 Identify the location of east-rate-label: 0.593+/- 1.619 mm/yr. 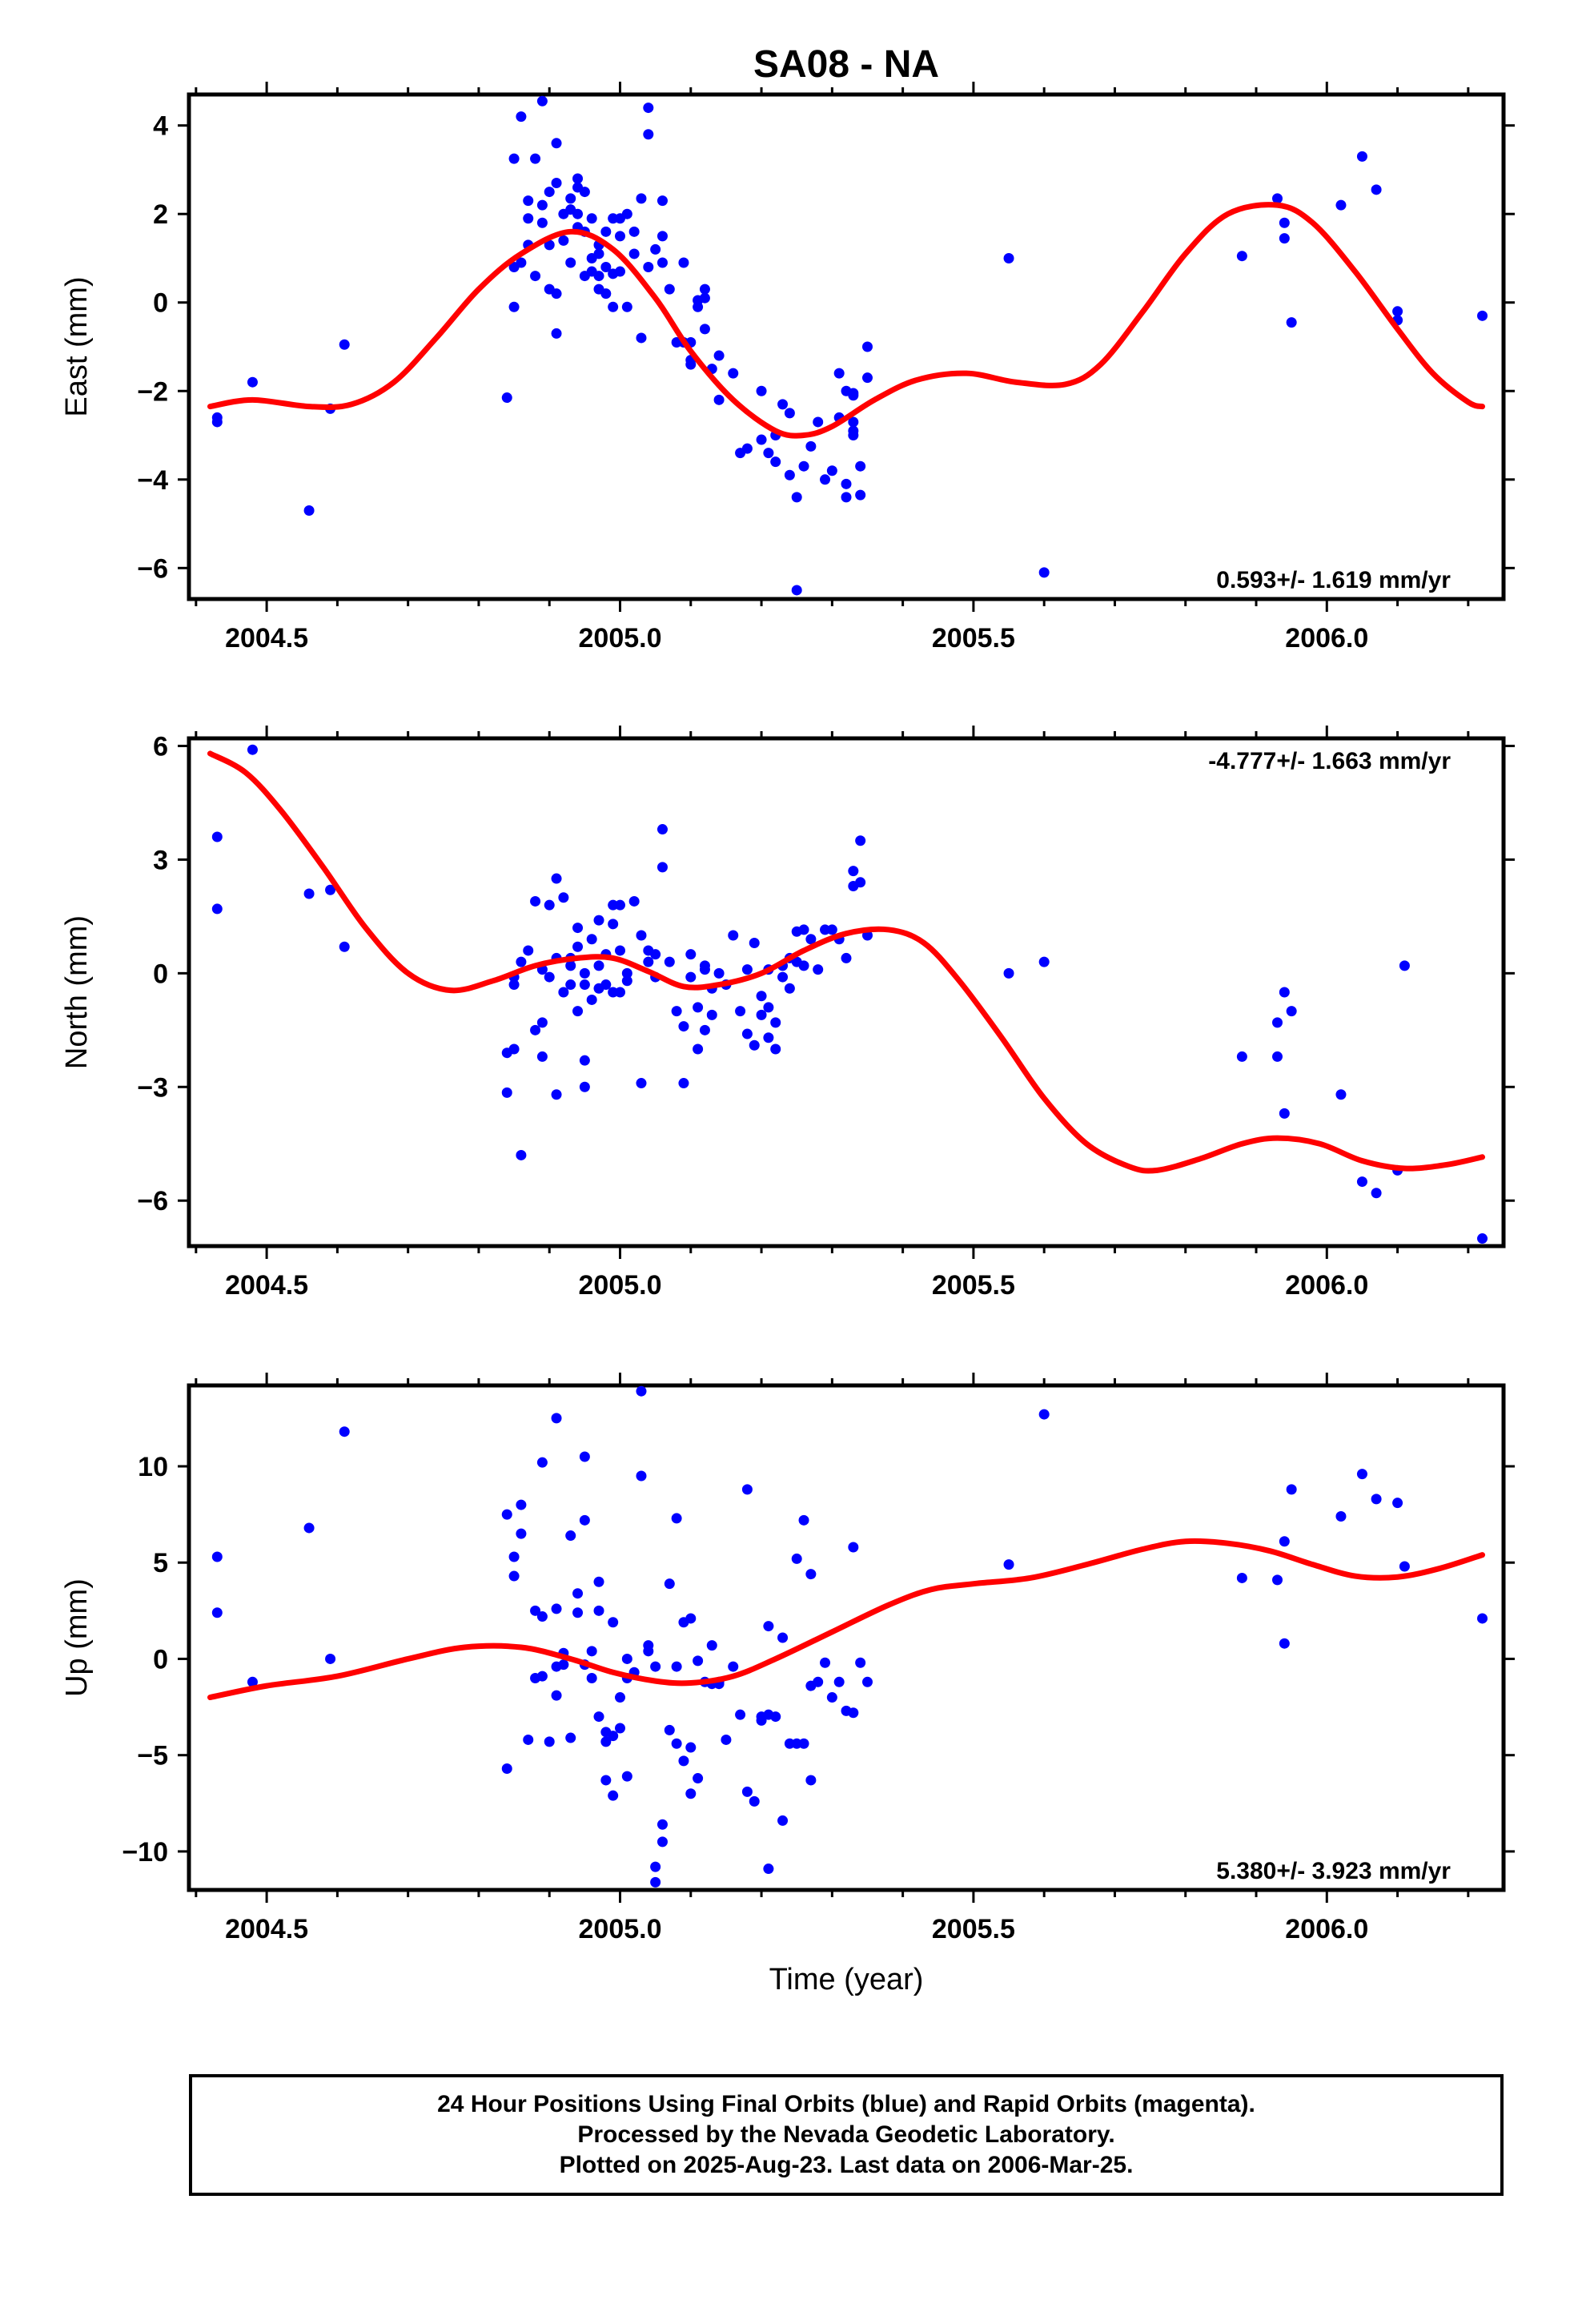
(1333, 580).